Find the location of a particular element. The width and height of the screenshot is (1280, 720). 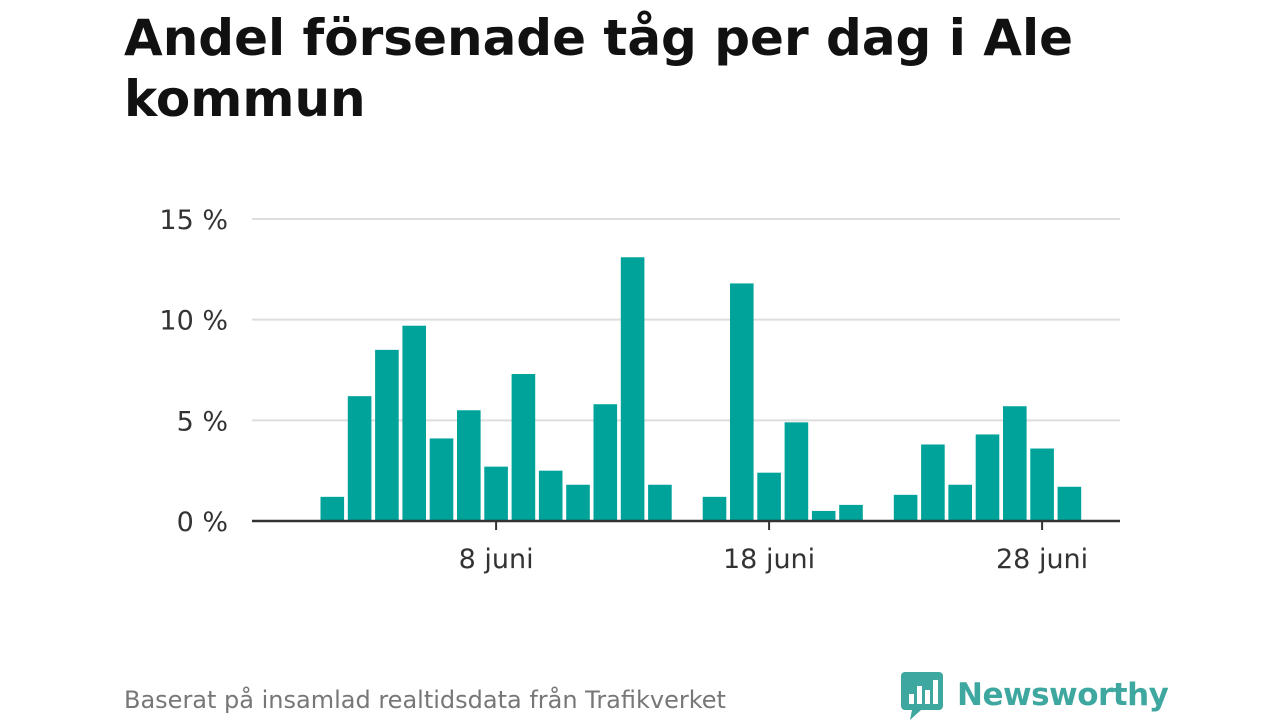

x-tick-label: 18 juni is located at coordinates (769, 559).